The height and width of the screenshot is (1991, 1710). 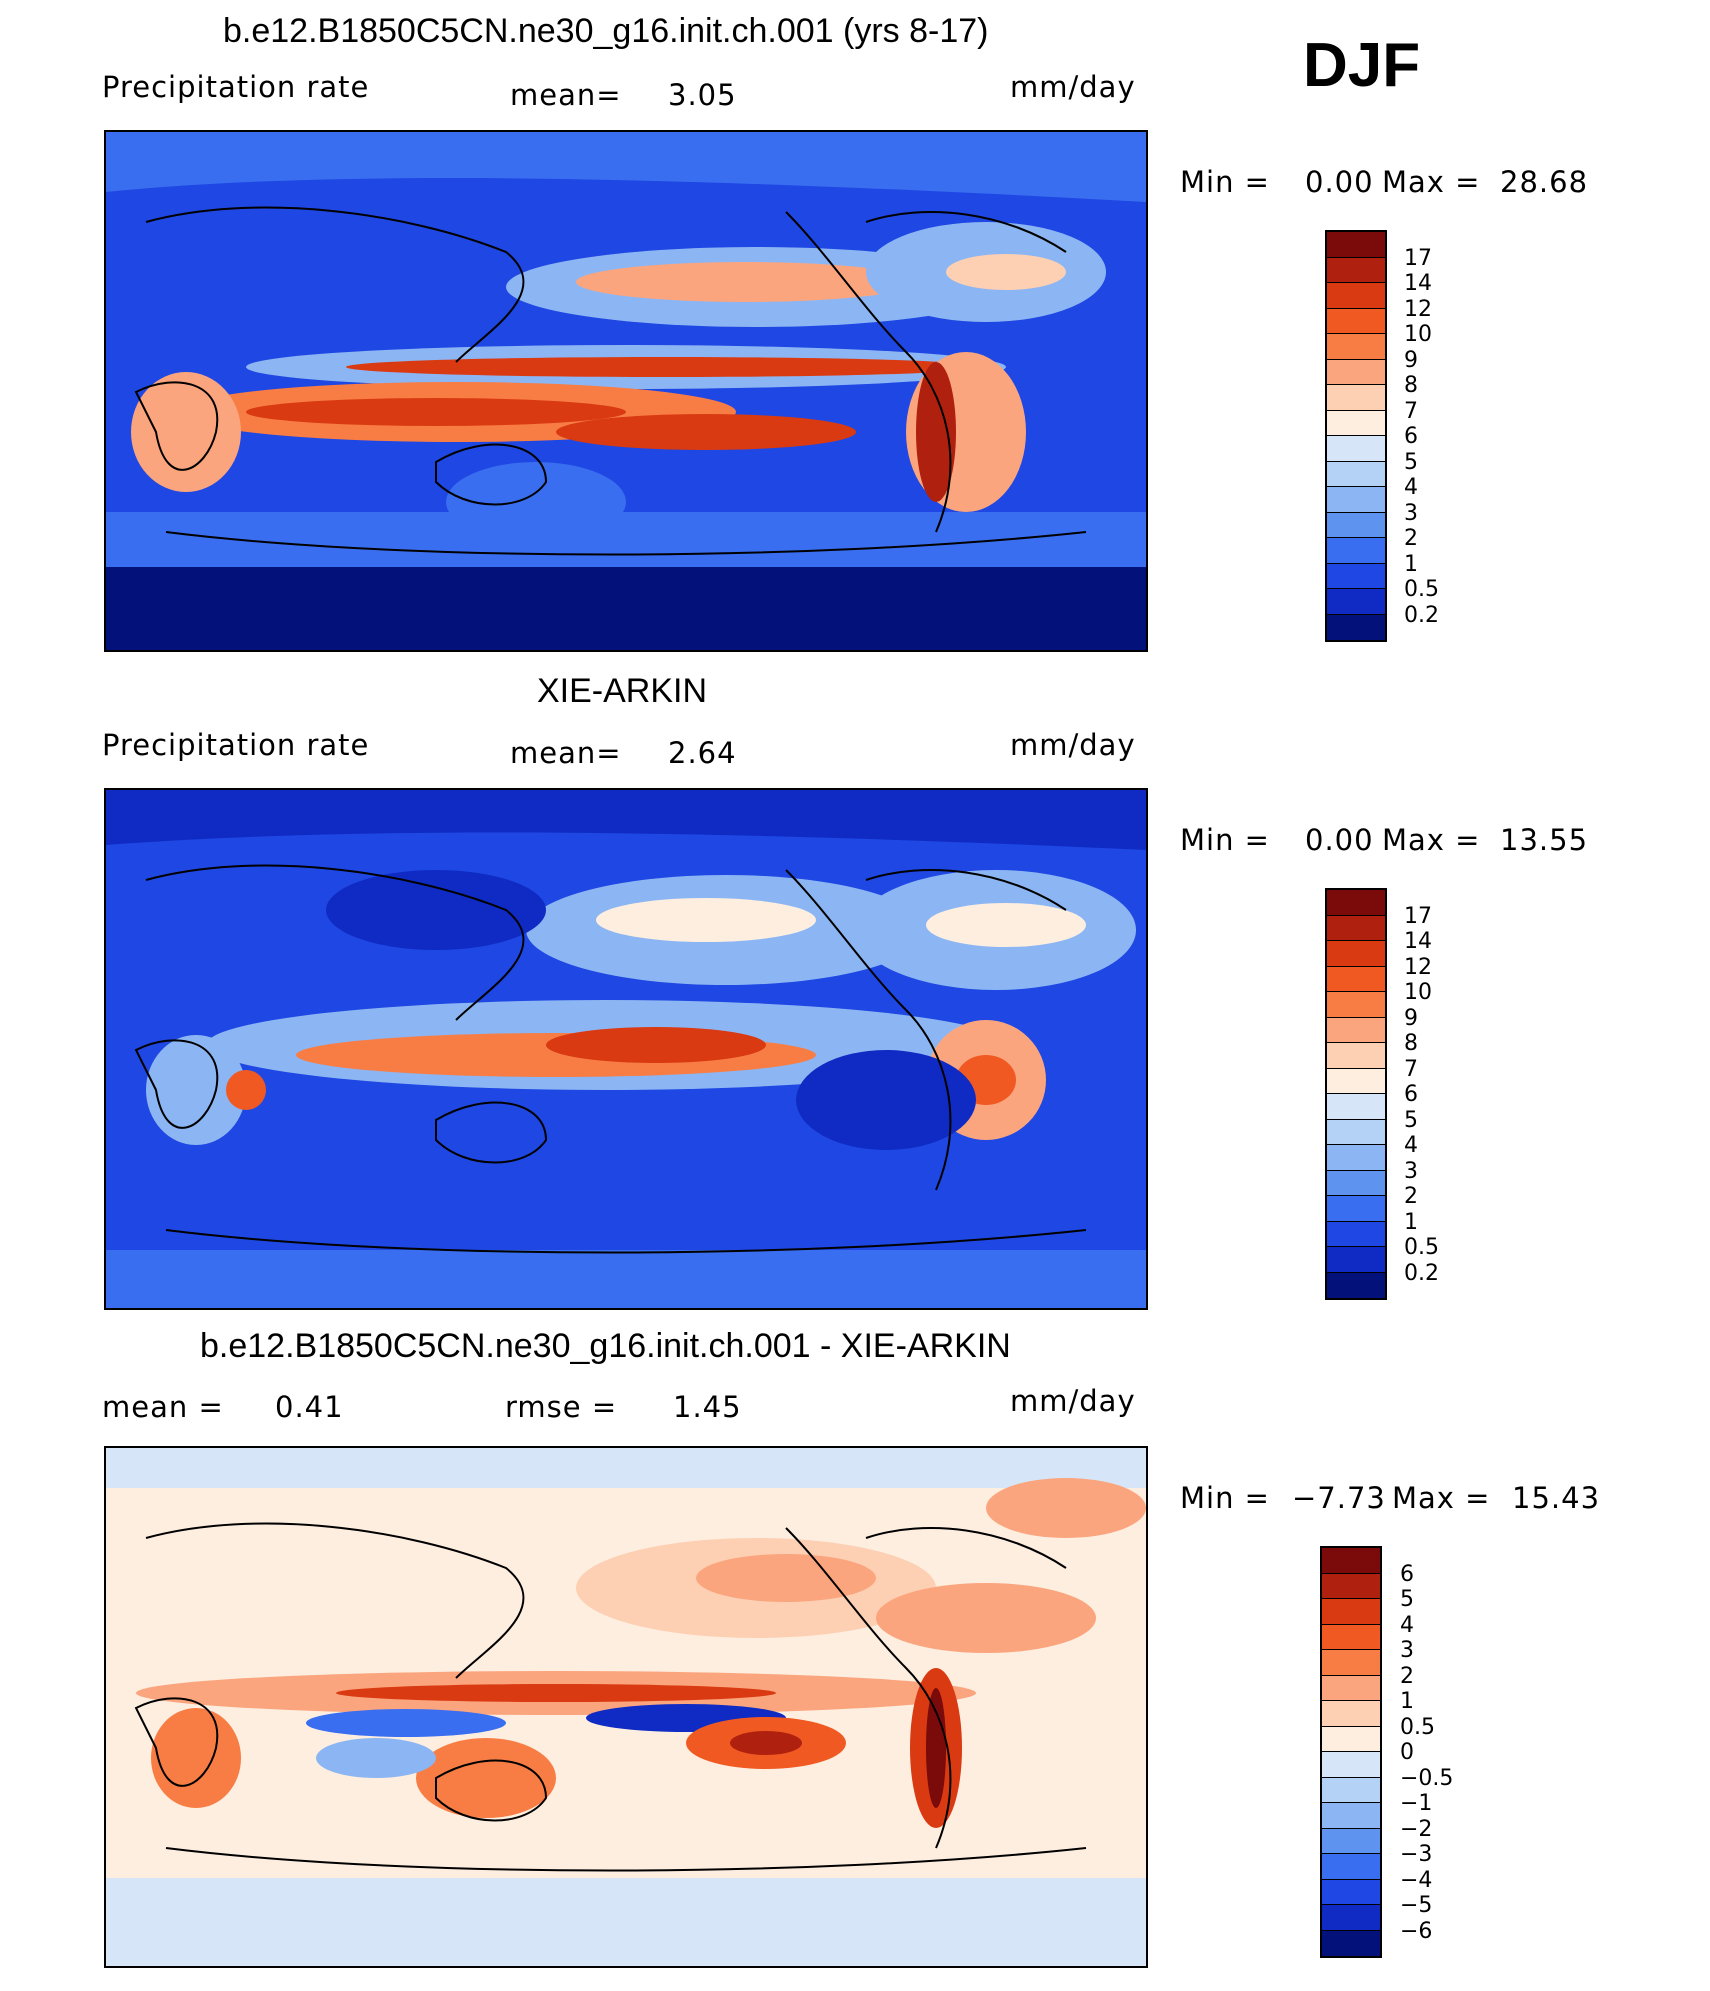 What do you see at coordinates (702, 95) in the screenshot?
I see `panel-1-mean-value: 3.05` at bounding box center [702, 95].